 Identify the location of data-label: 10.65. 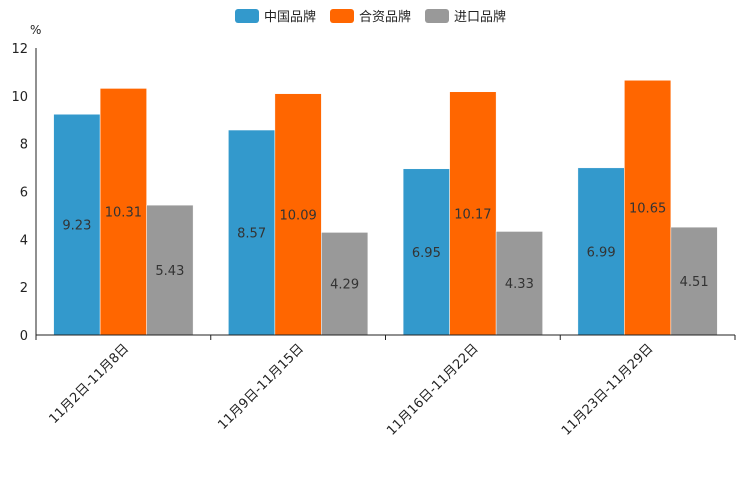
(647, 209).